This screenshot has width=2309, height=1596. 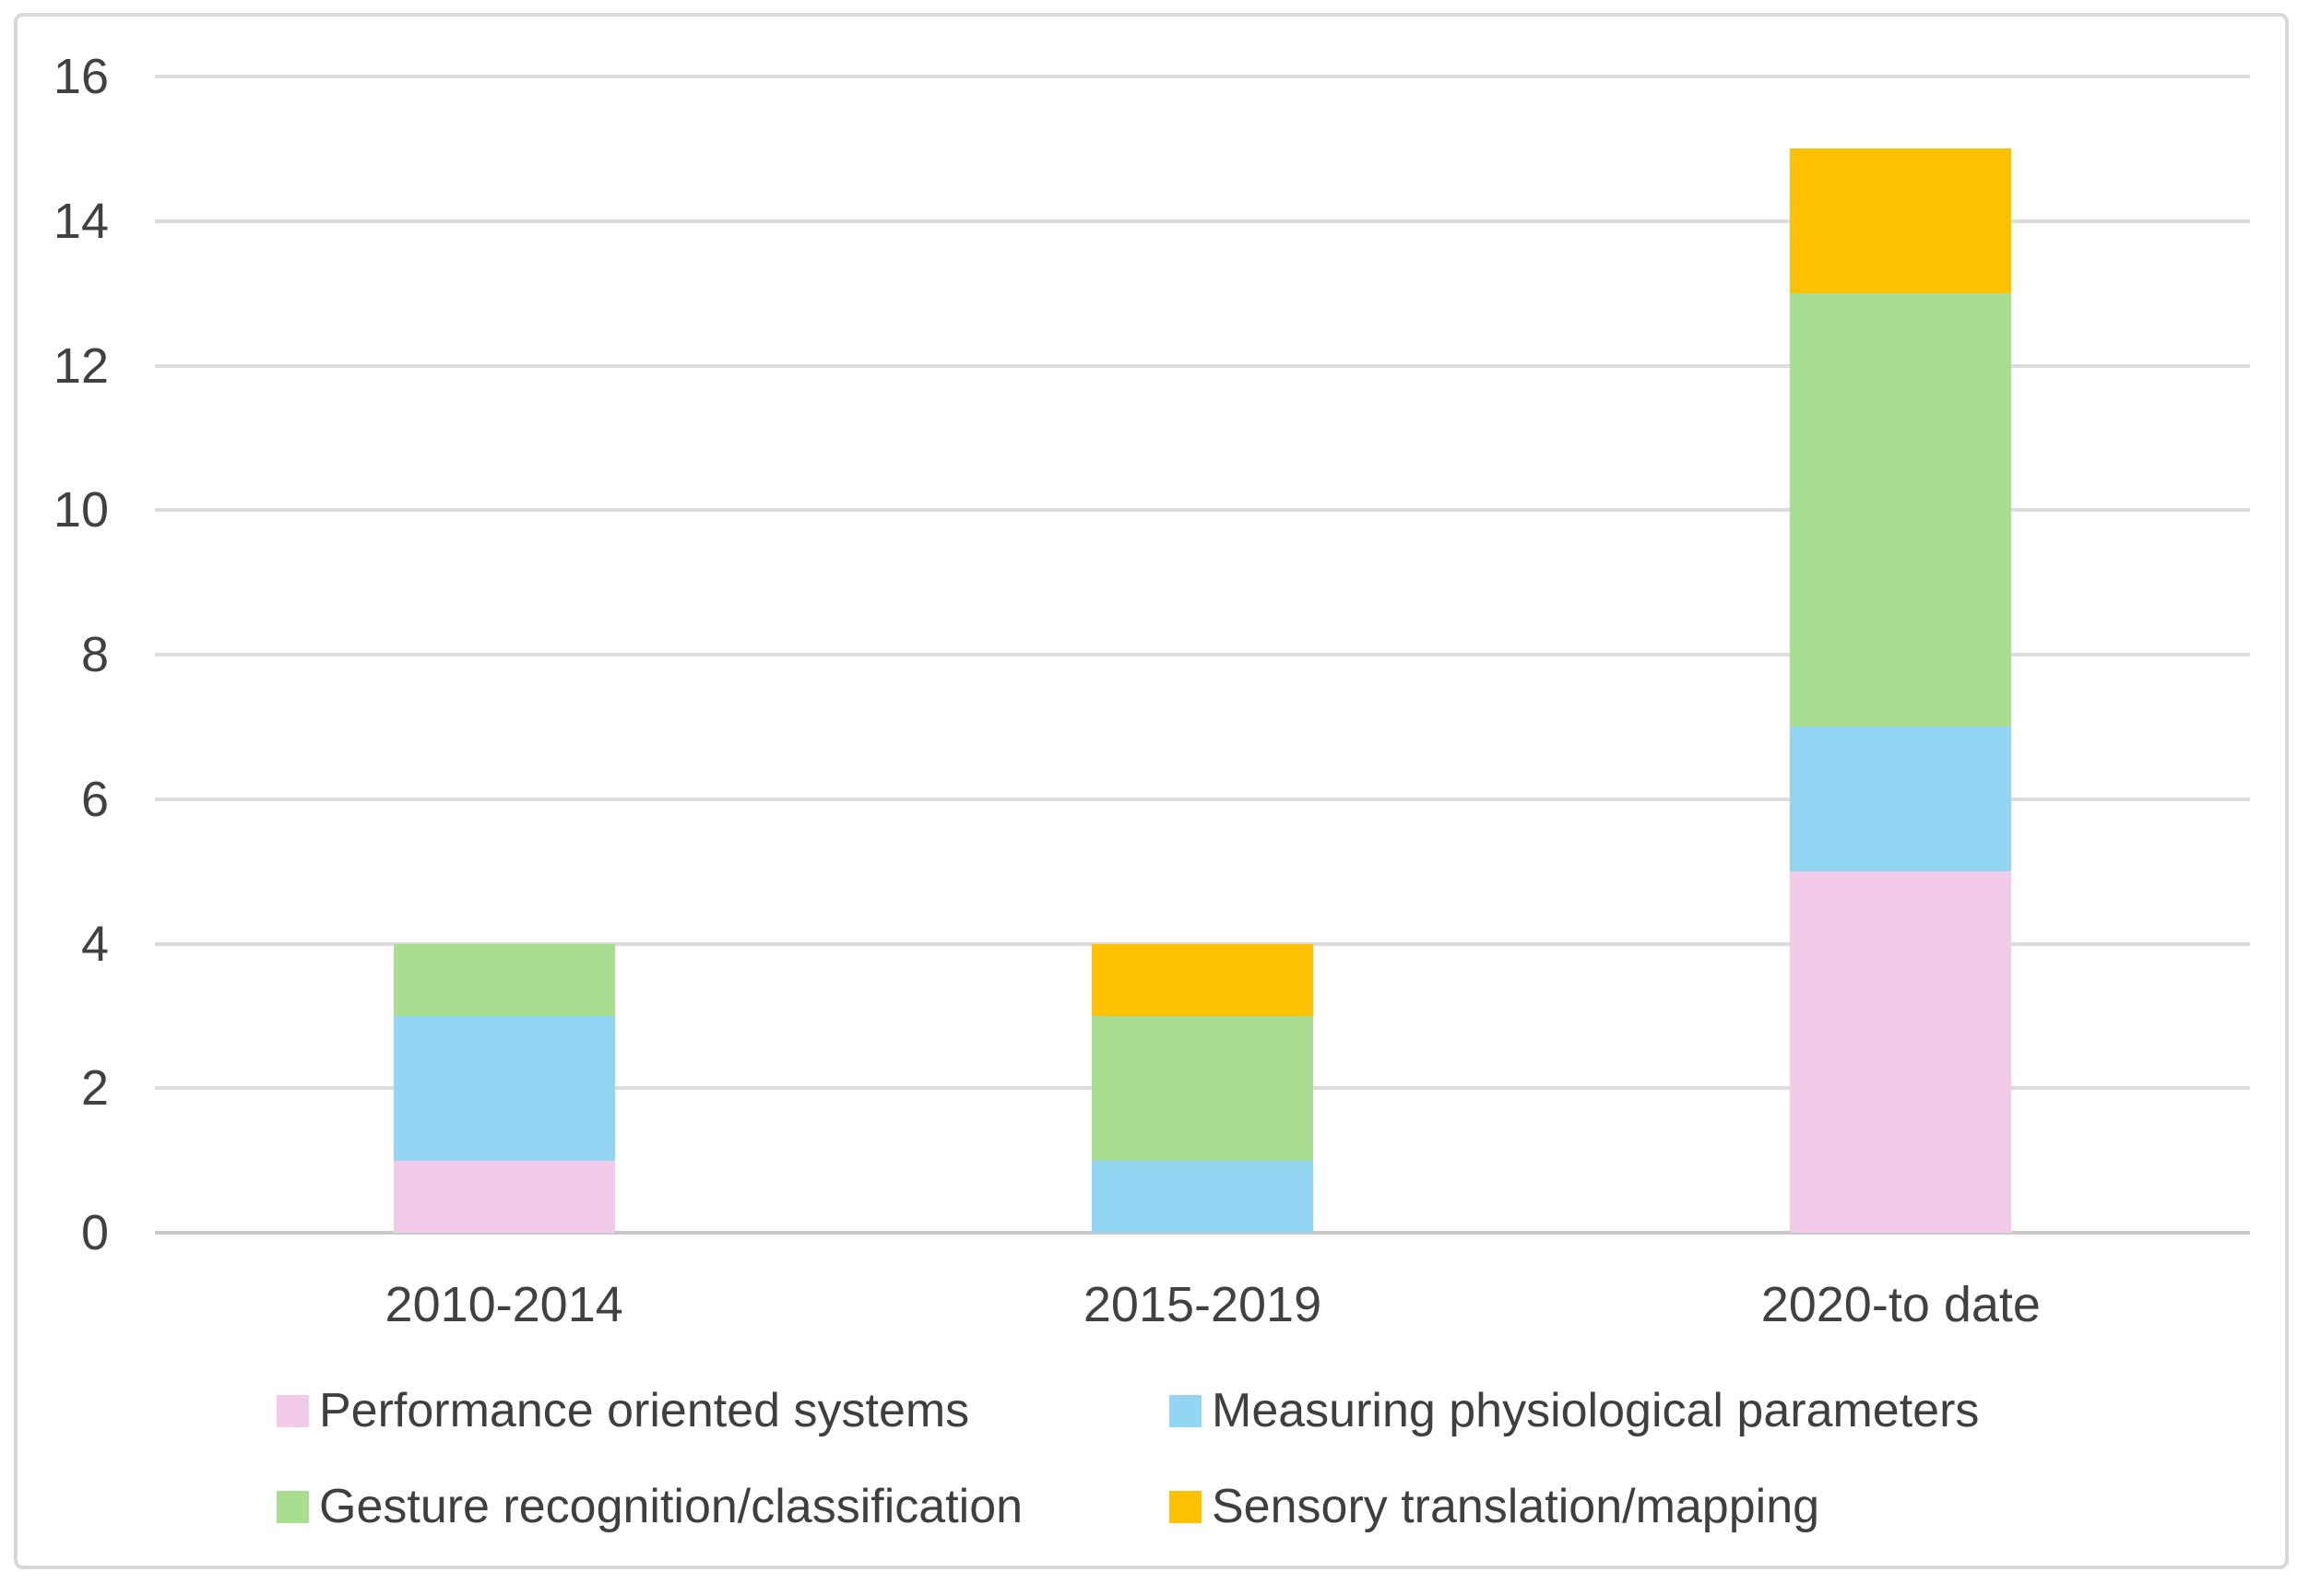 I want to click on legend-item-measuring-physiological-parameters: Measuring physiological parameters, so click(x=1574, y=1410).